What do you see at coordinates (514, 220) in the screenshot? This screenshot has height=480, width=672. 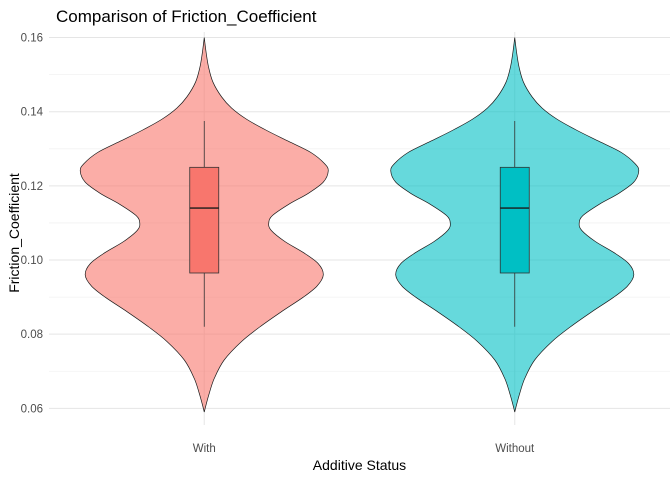 I see `box-without` at bounding box center [514, 220].